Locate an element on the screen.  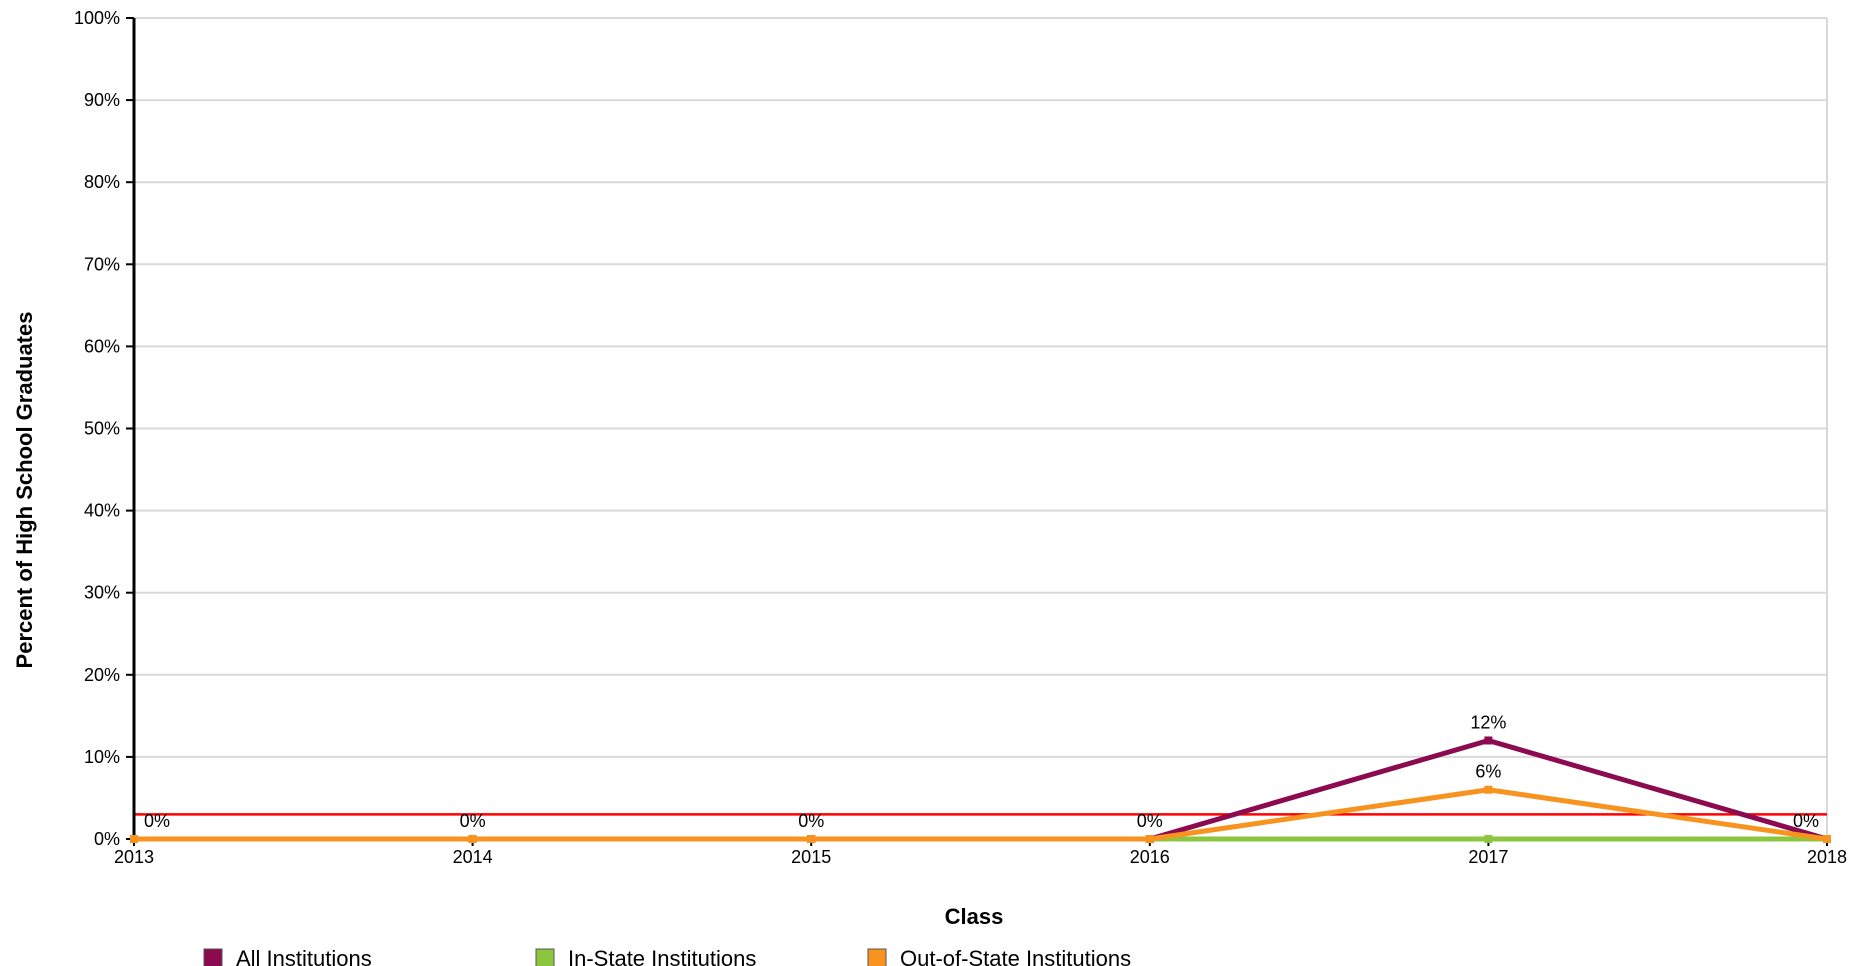
y-tick-label: 90% is located at coordinates (102, 100).